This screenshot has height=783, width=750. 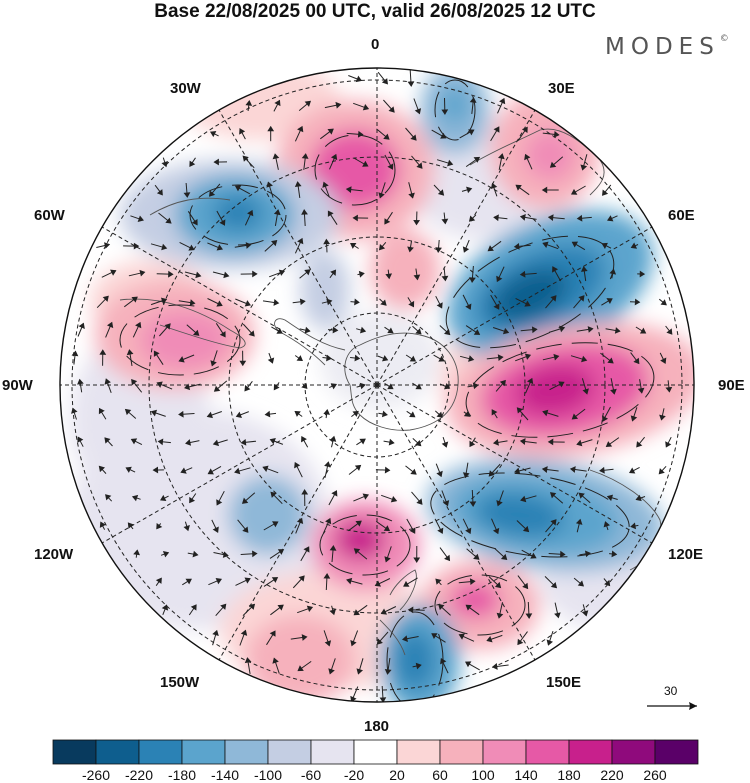 What do you see at coordinates (377, 726) in the screenshot?
I see `lon-label-180: 180` at bounding box center [377, 726].